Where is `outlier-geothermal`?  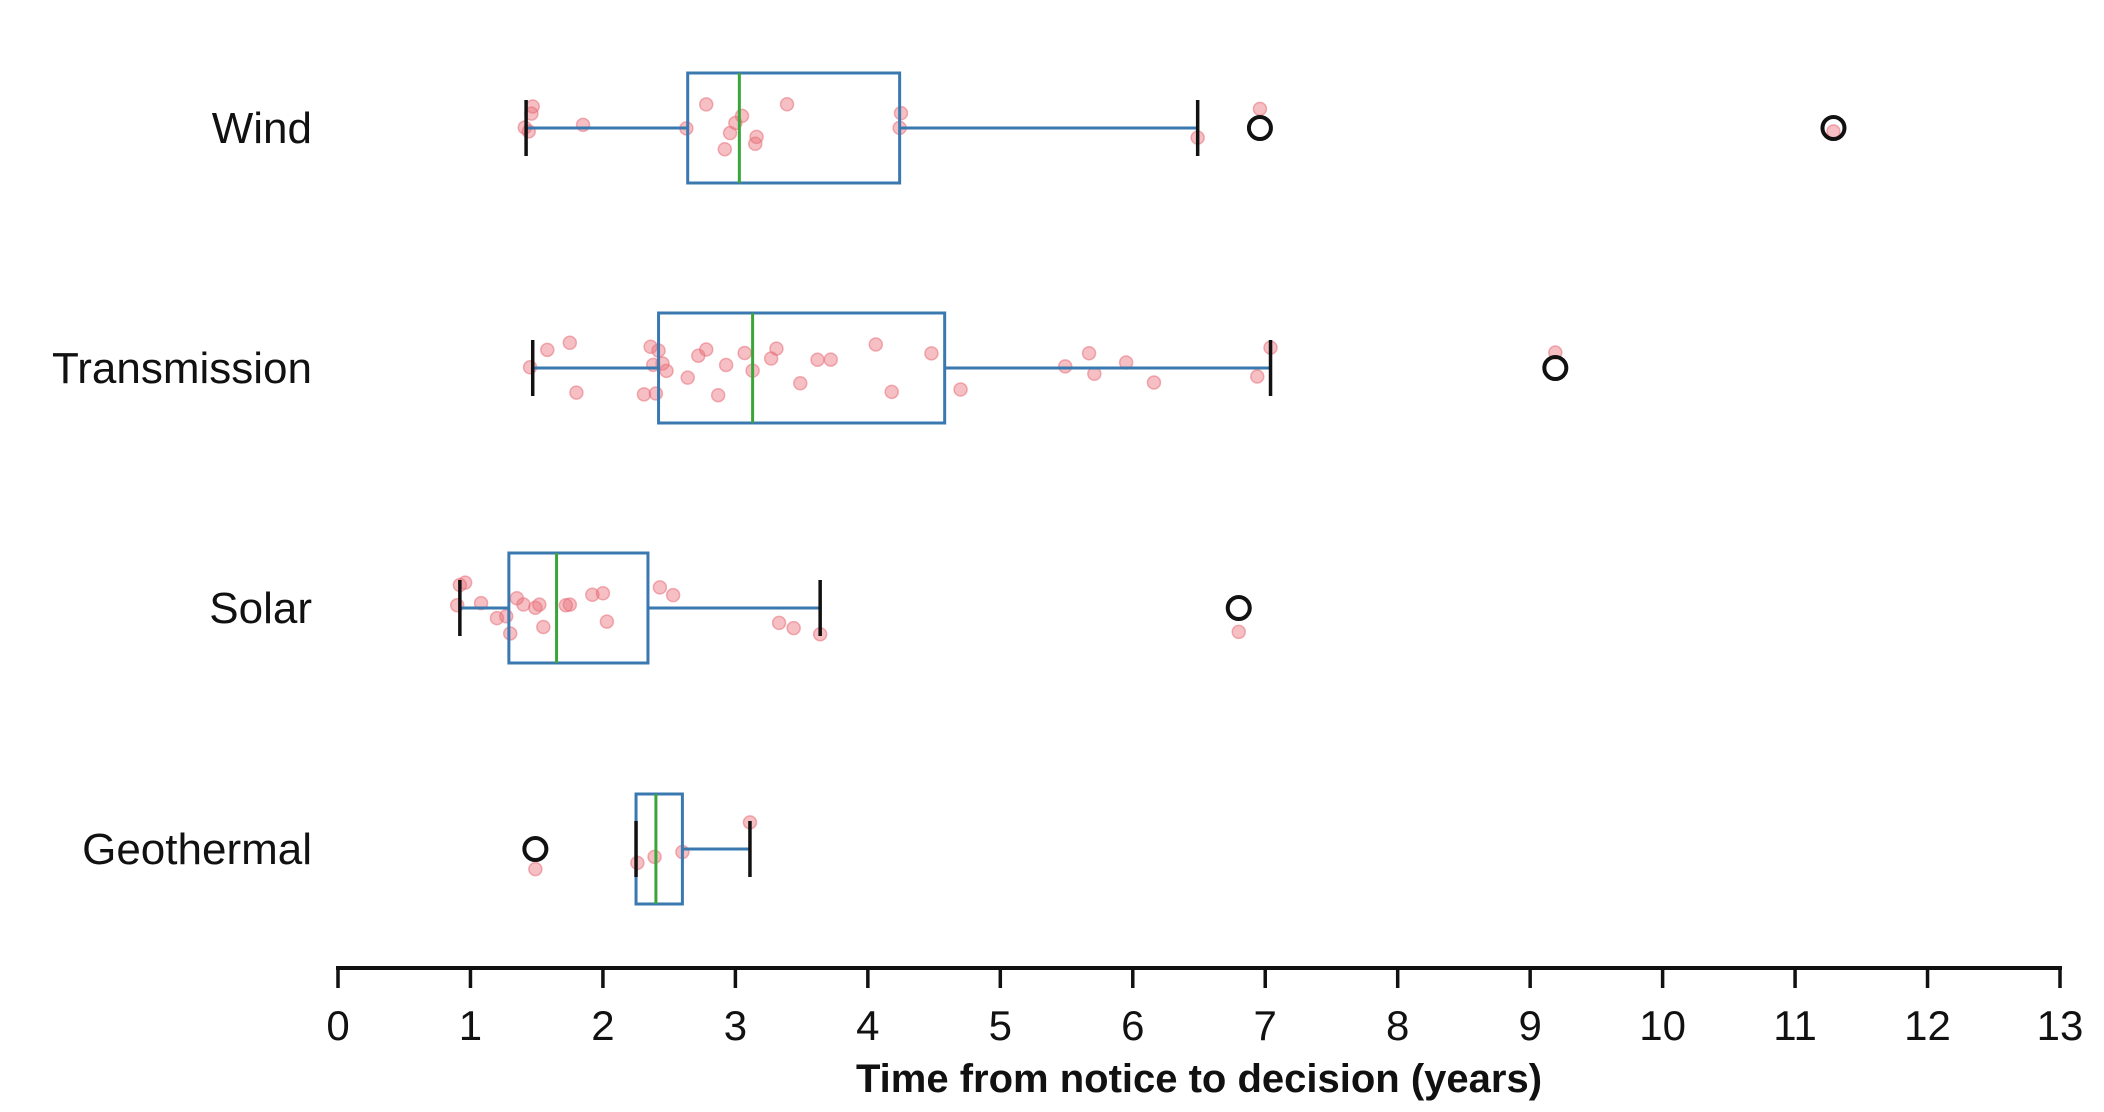 outlier-geothermal is located at coordinates (535, 849).